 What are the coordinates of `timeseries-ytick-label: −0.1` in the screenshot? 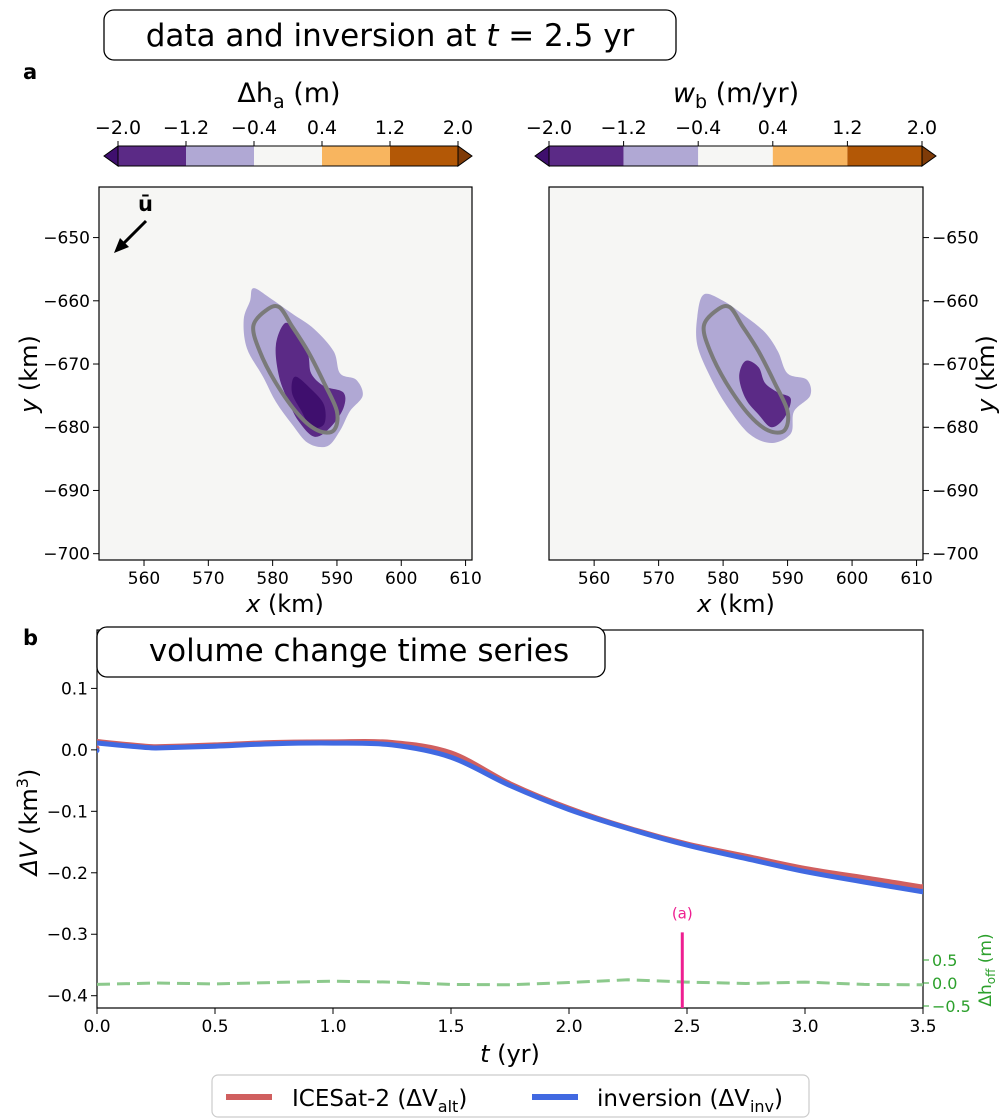 It's located at (67, 812).